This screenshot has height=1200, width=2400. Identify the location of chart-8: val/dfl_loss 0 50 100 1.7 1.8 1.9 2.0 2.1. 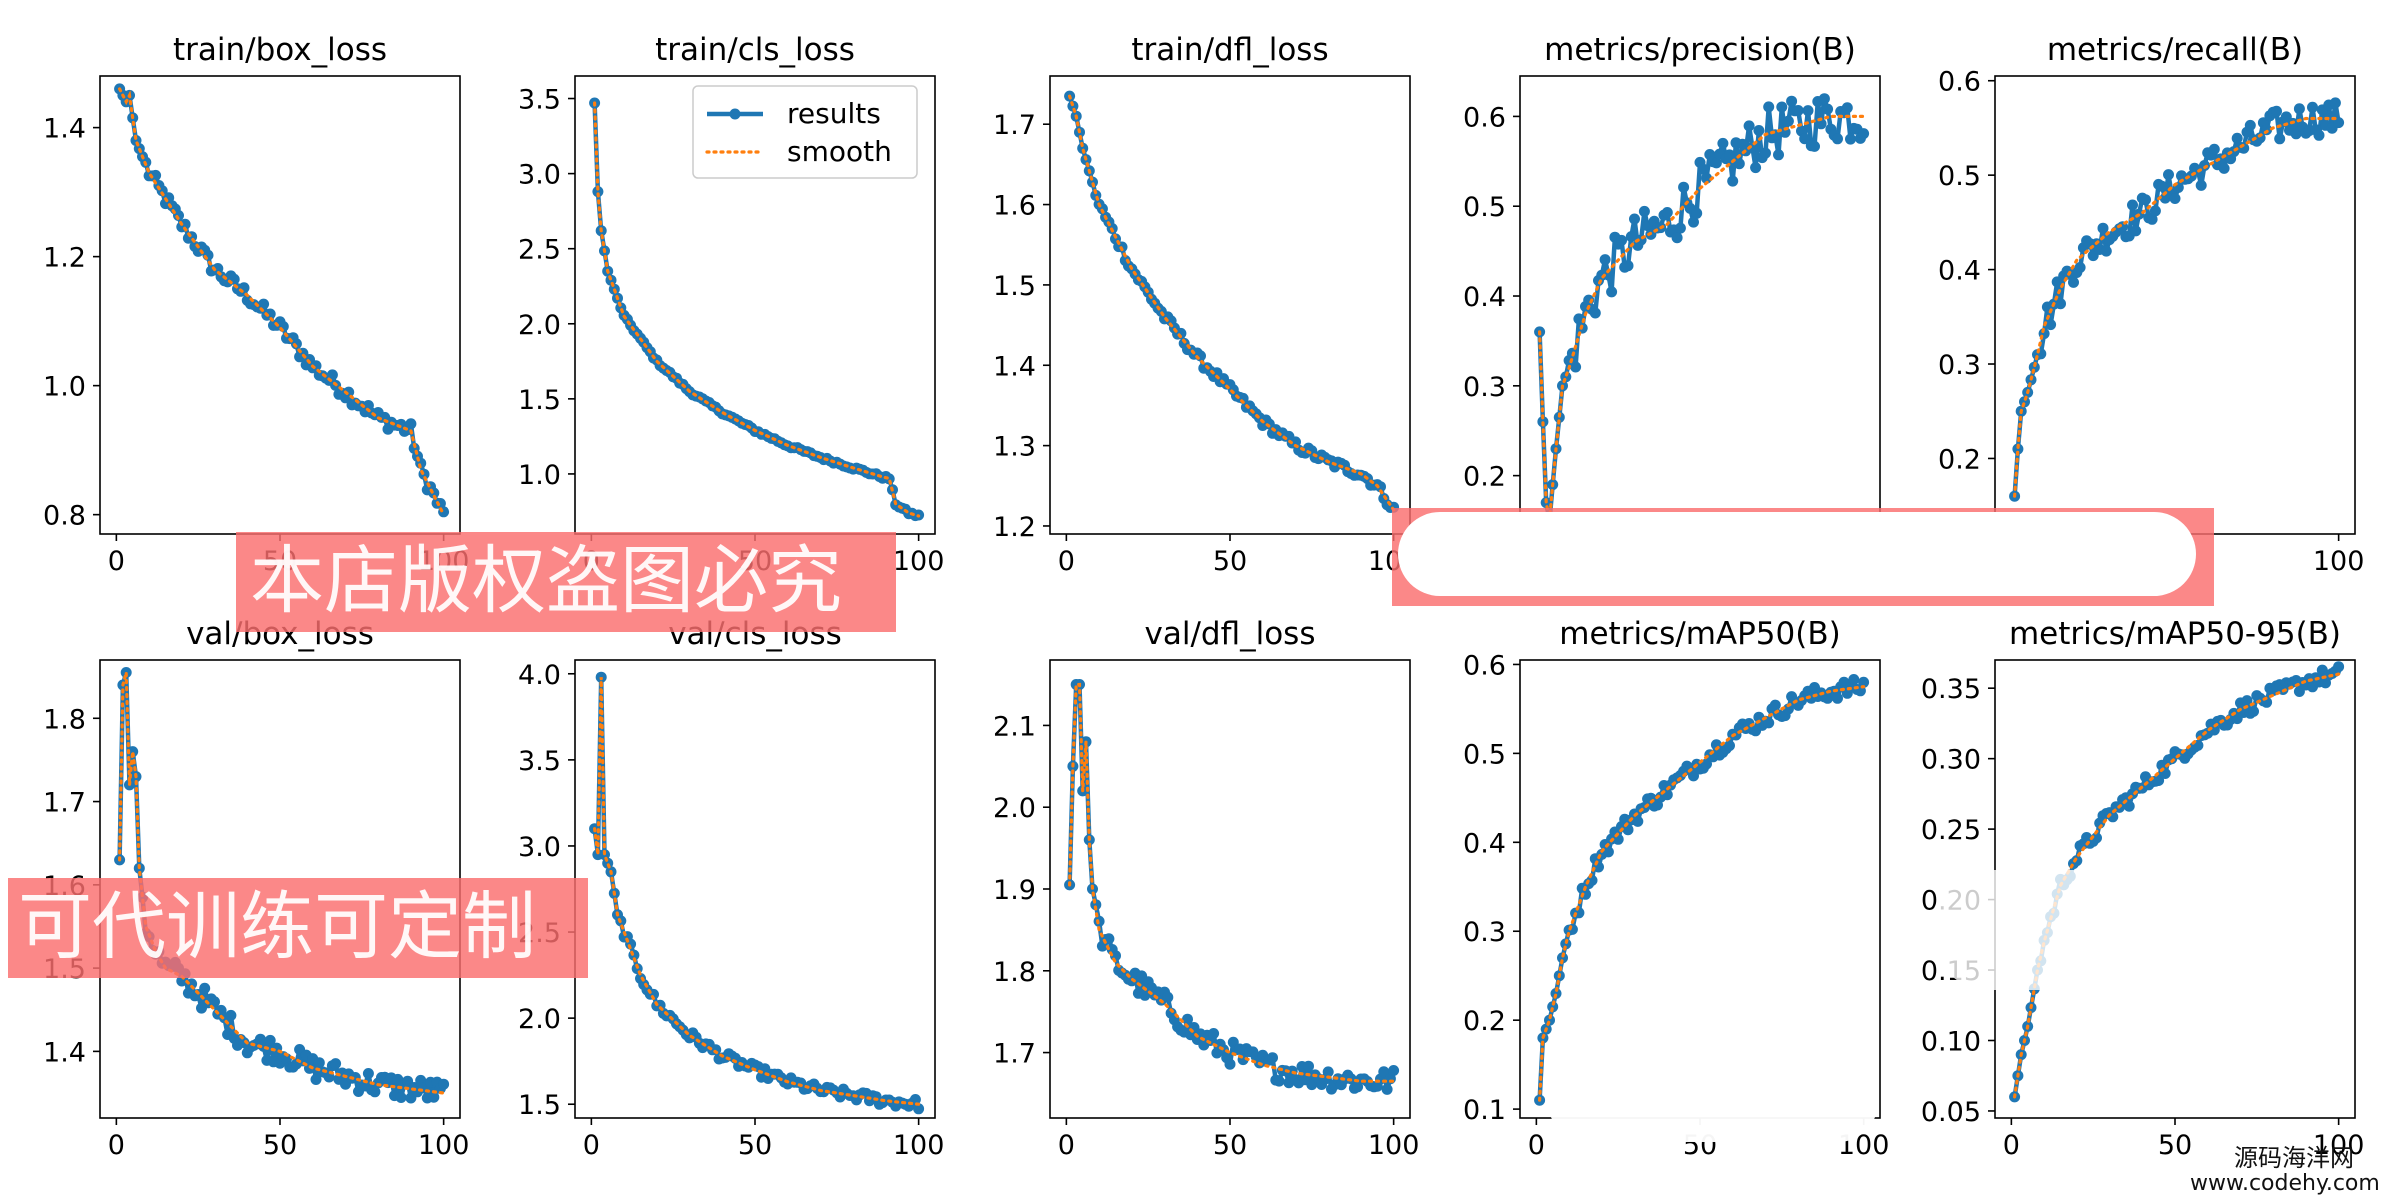
(1206, 888).